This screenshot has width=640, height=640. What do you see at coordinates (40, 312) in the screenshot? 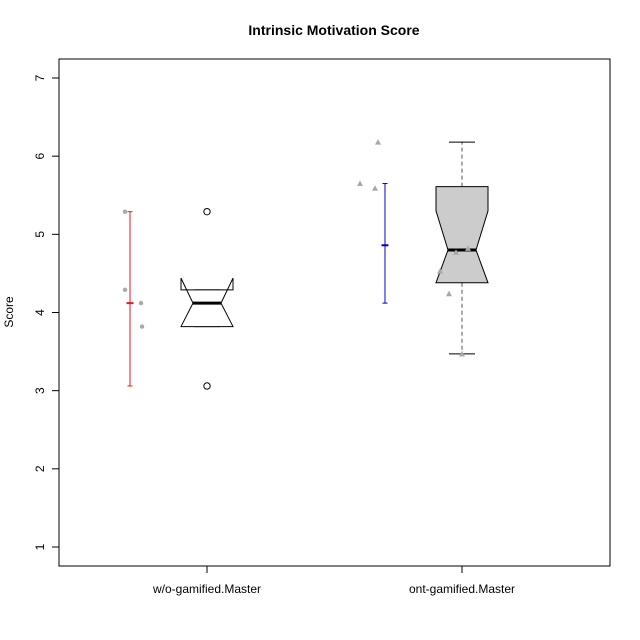
I see `y-tick-label: 4` at bounding box center [40, 312].